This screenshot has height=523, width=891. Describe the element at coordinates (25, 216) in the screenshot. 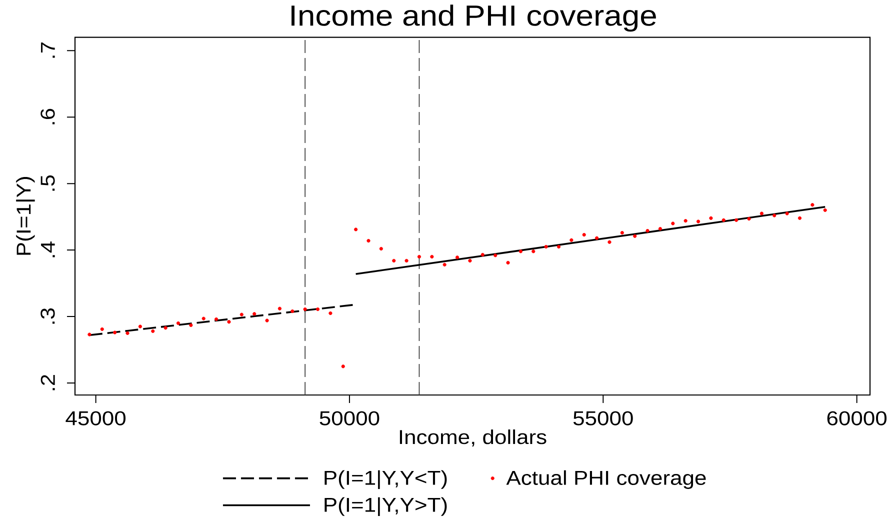

I see `y-axis-title: P(I=1|Y)` at that location.